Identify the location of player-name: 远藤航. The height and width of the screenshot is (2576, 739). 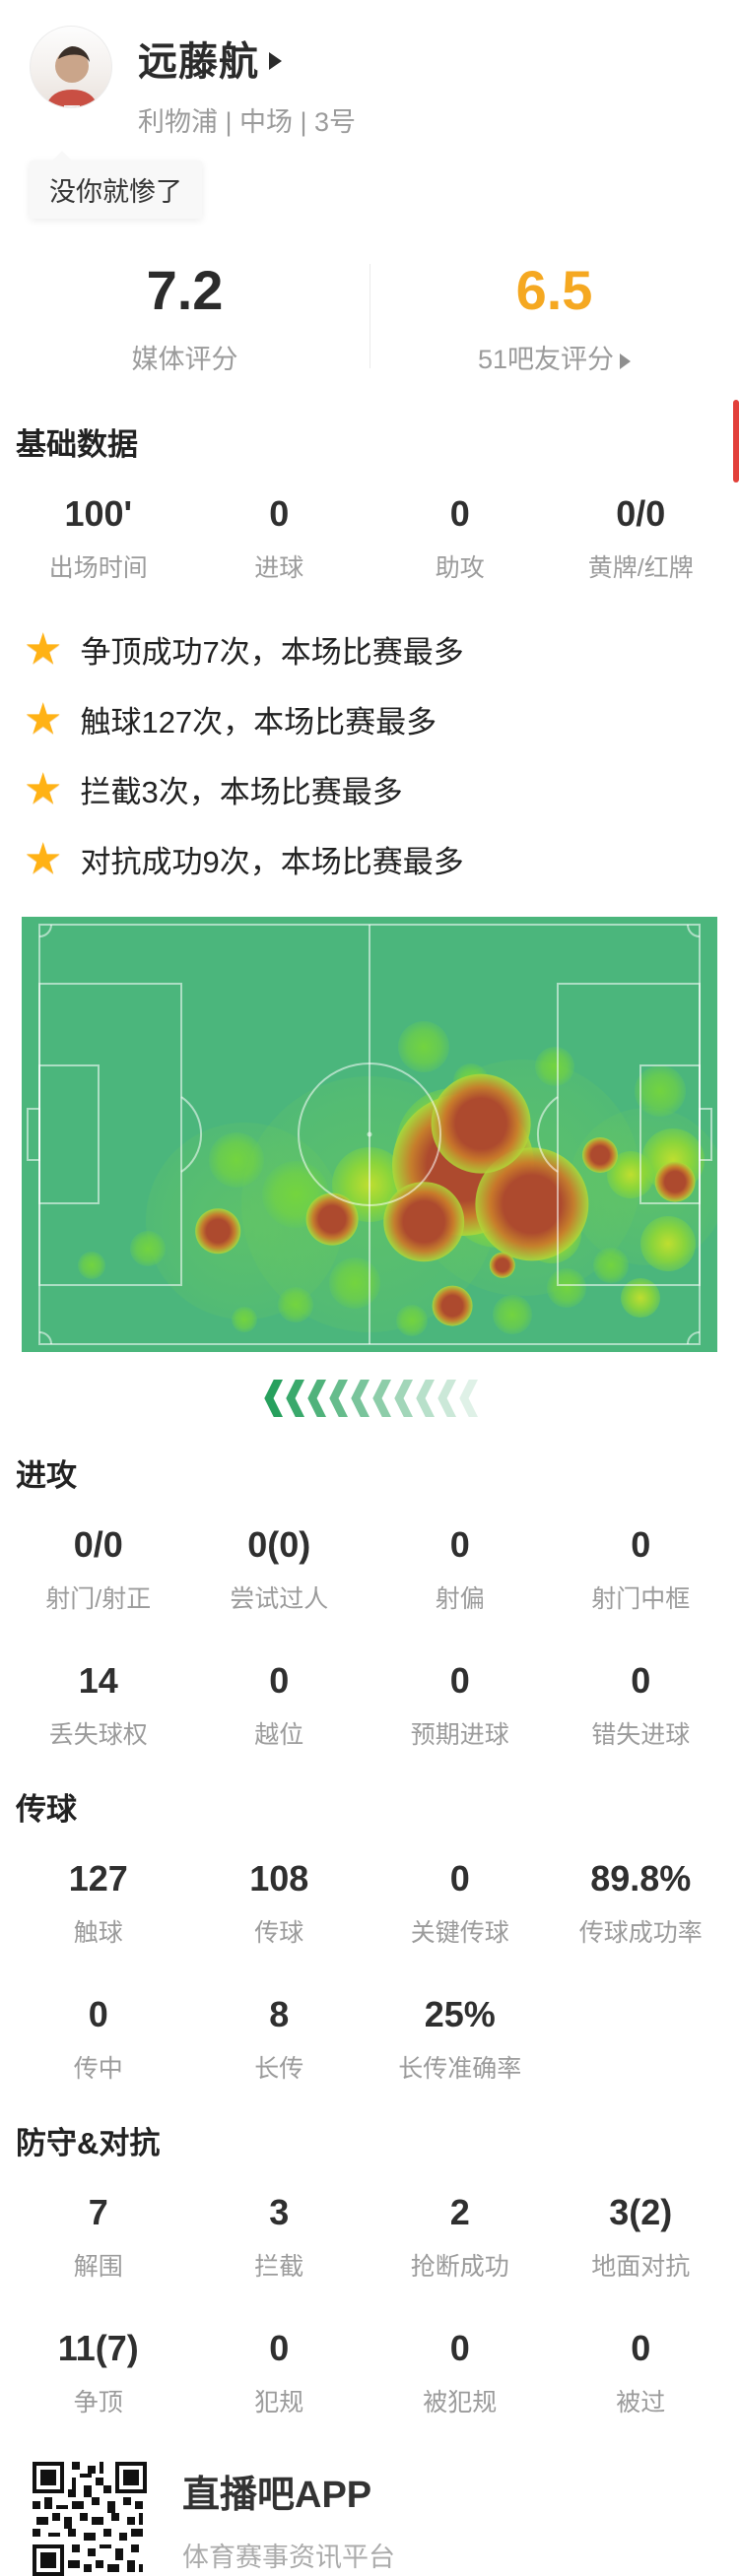
(198, 62).